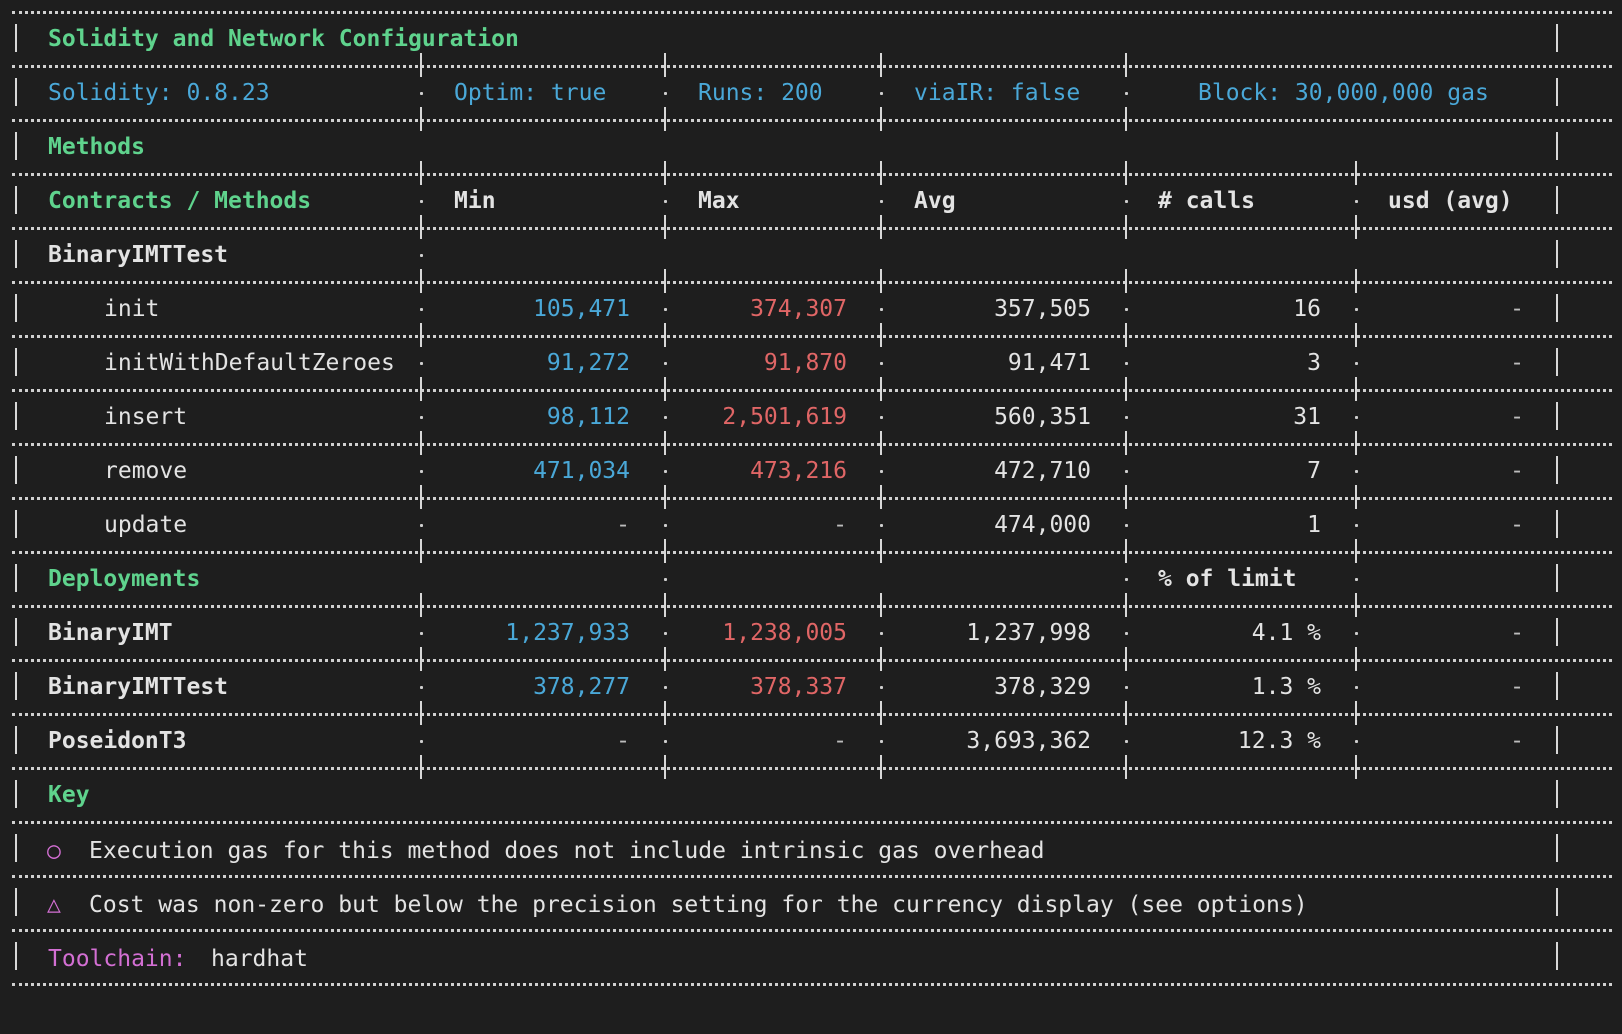  What do you see at coordinates (567, 633) in the screenshot?
I see `deployment-min: 1,237,933` at bounding box center [567, 633].